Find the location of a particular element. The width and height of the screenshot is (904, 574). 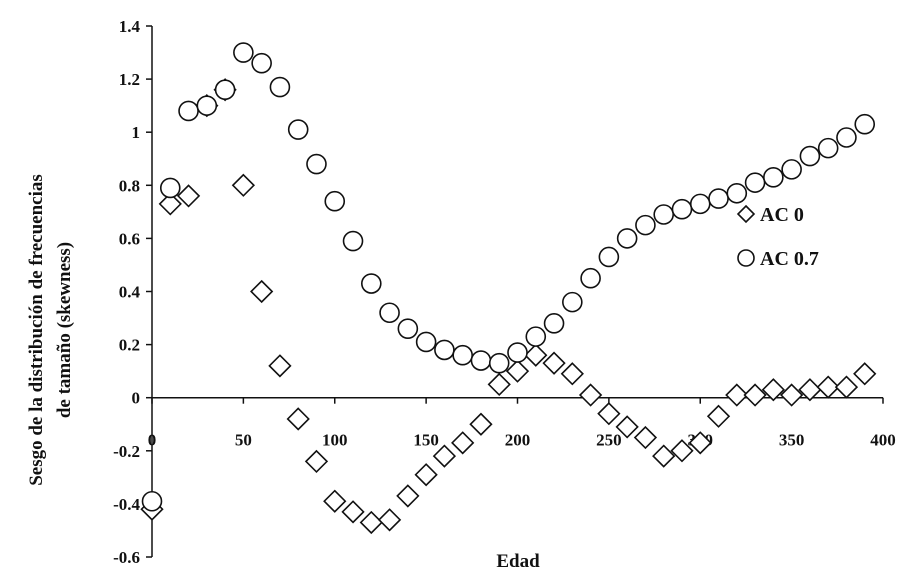

y-tick-label: 0.4 is located at coordinates (130, 292).